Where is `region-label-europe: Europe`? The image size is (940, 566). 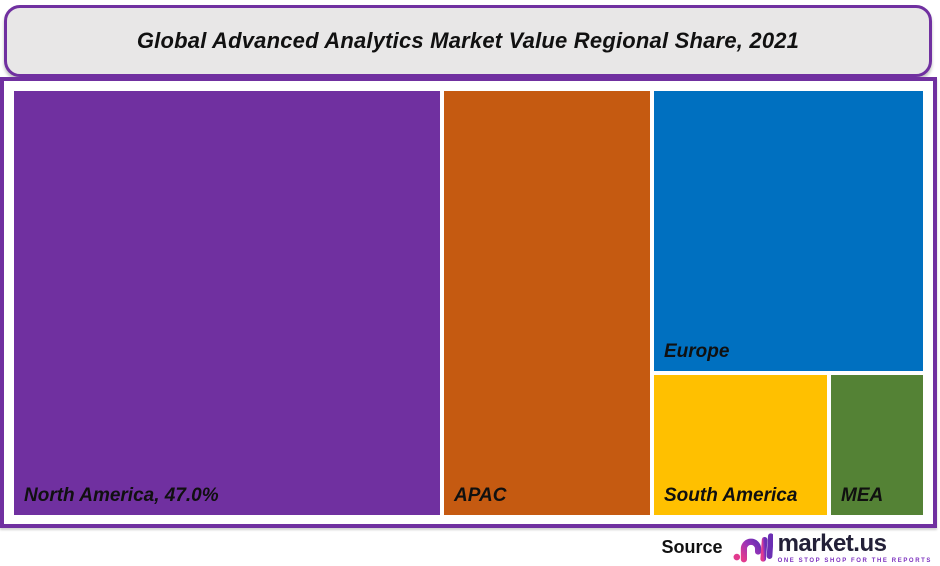
region-label-europe: Europe is located at coordinates (697, 351).